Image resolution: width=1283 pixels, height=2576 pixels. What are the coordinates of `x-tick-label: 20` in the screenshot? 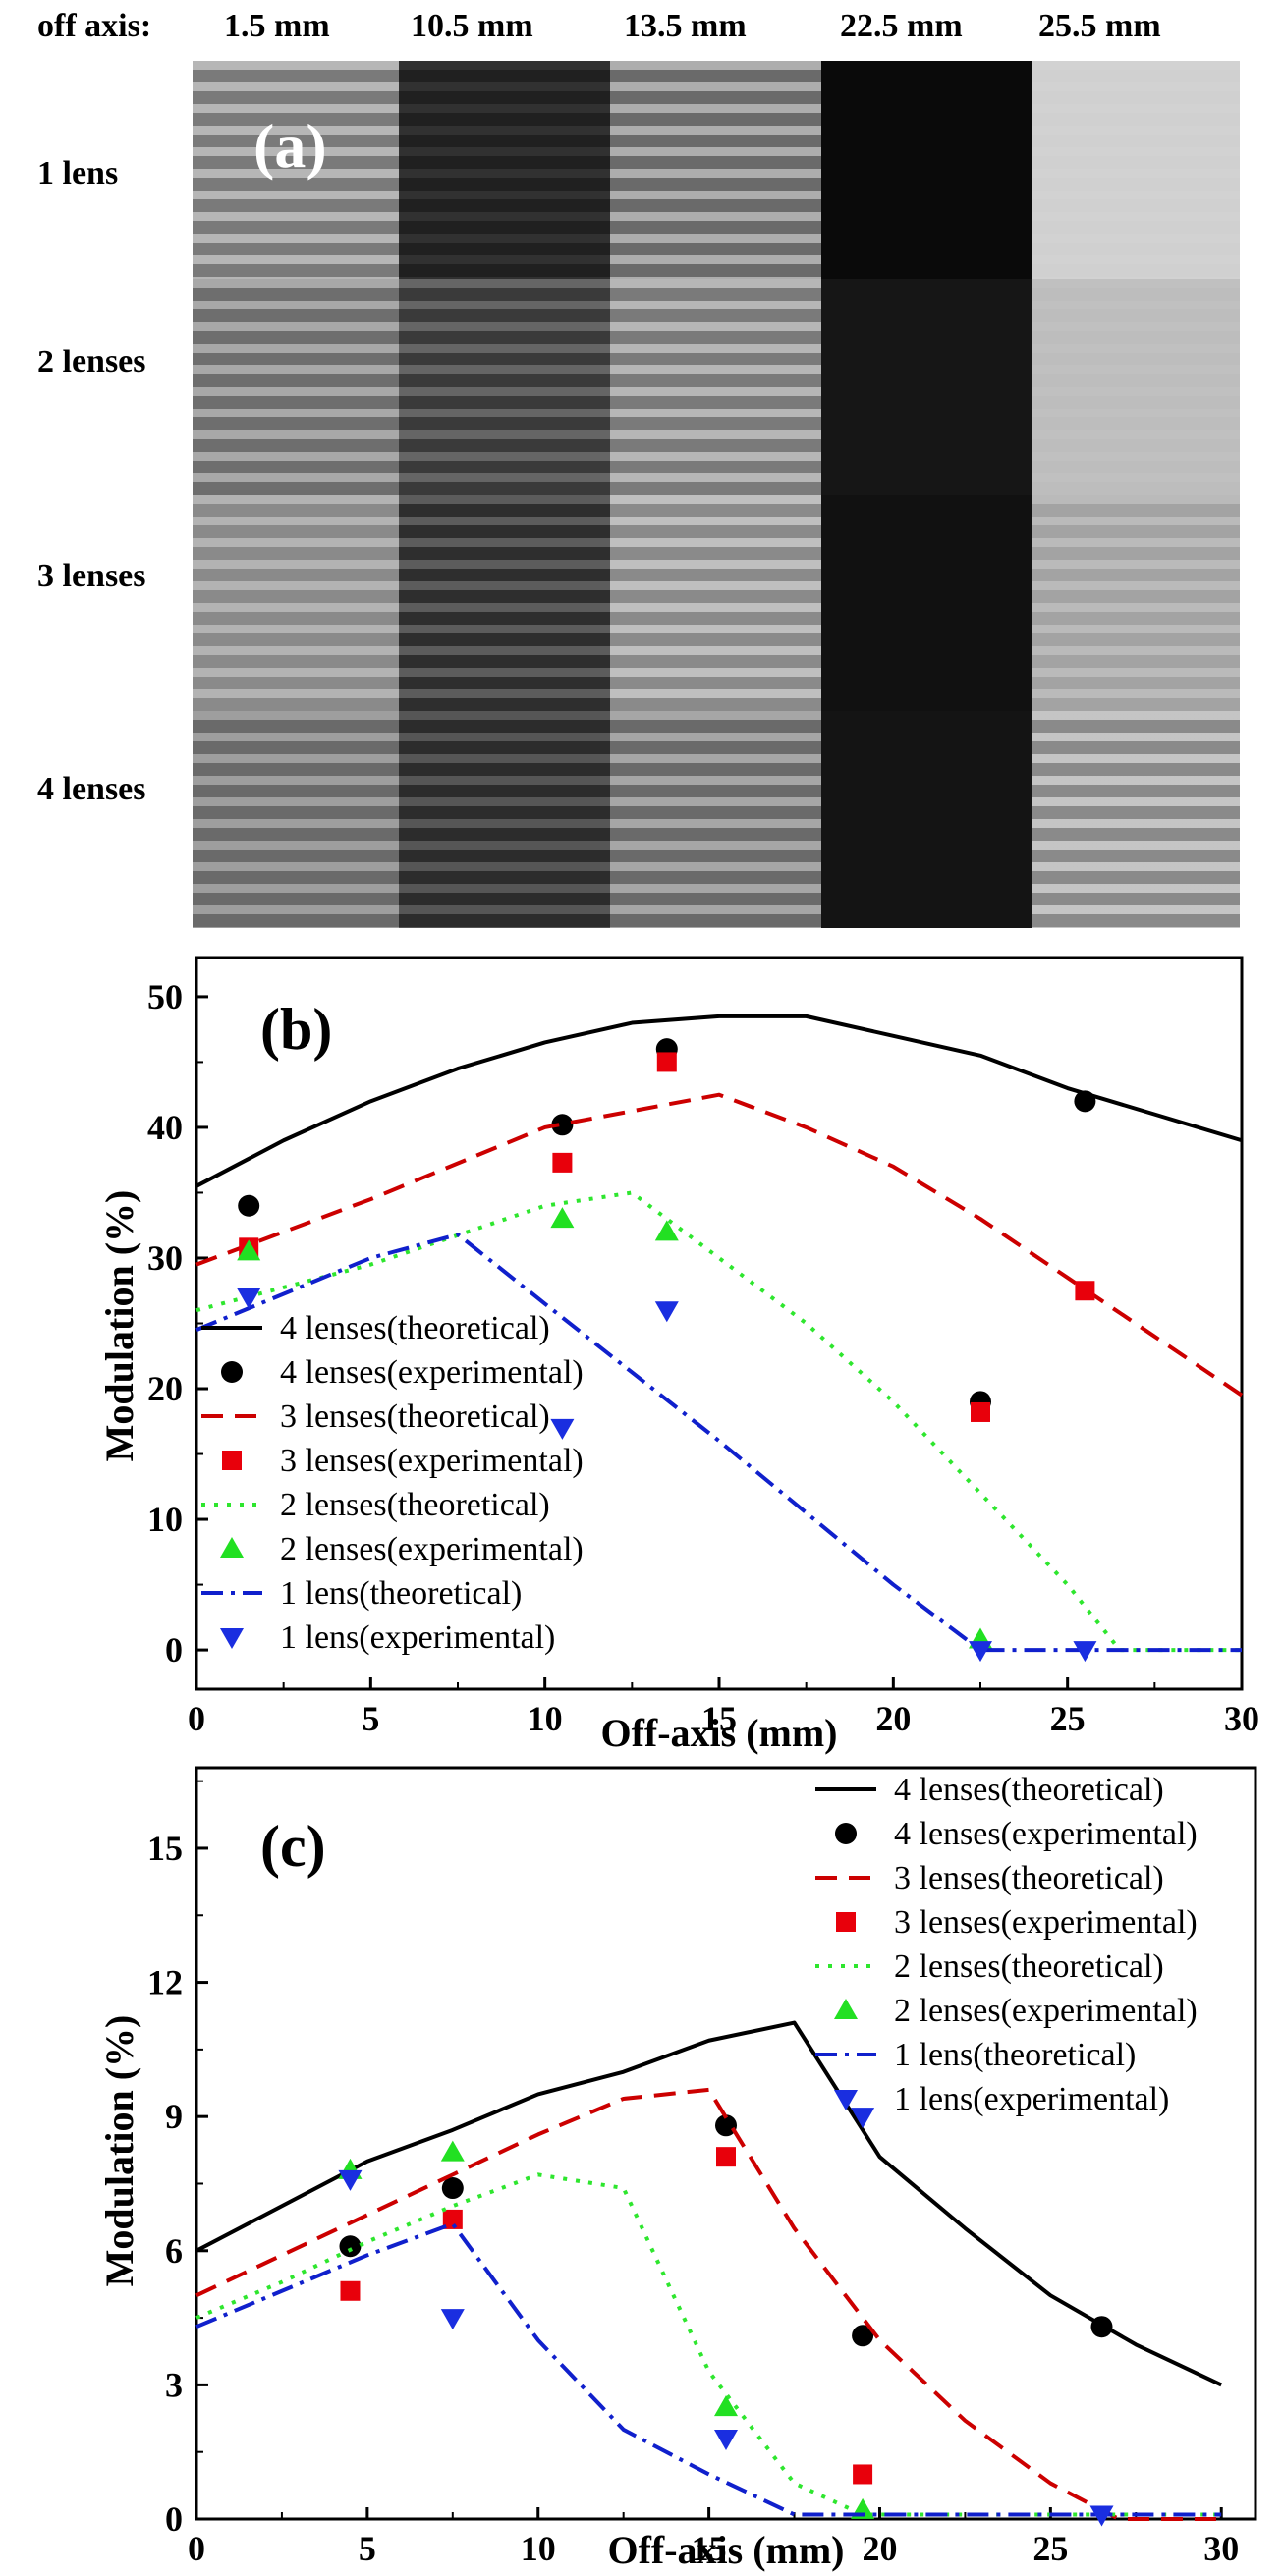 It's located at (893, 1719).